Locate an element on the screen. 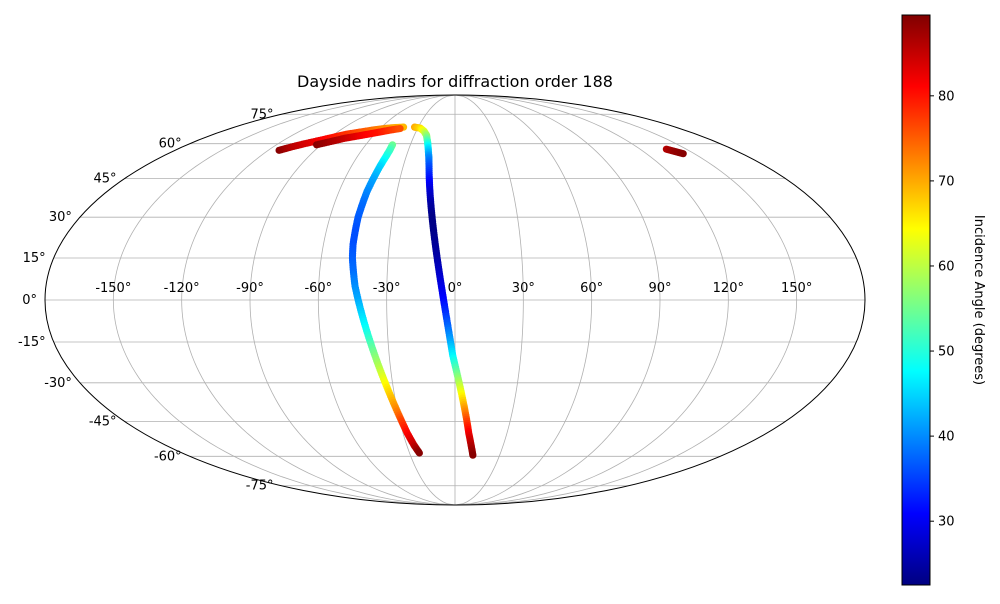 Image resolution: width=1000 pixels, height=604 pixels. colorbar-label: Incidence Angle (degrees) is located at coordinates (978, 300).